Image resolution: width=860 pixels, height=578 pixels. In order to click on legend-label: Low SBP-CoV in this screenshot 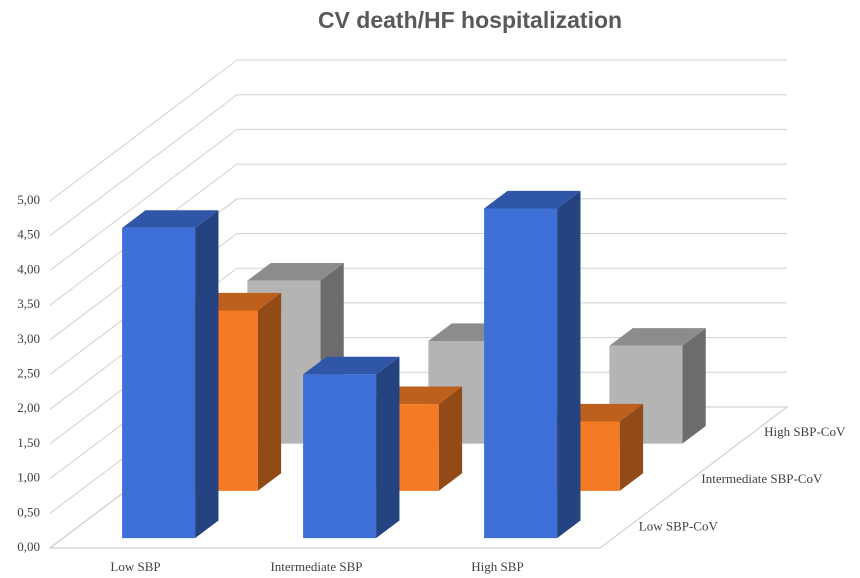, I will do `click(679, 525)`.